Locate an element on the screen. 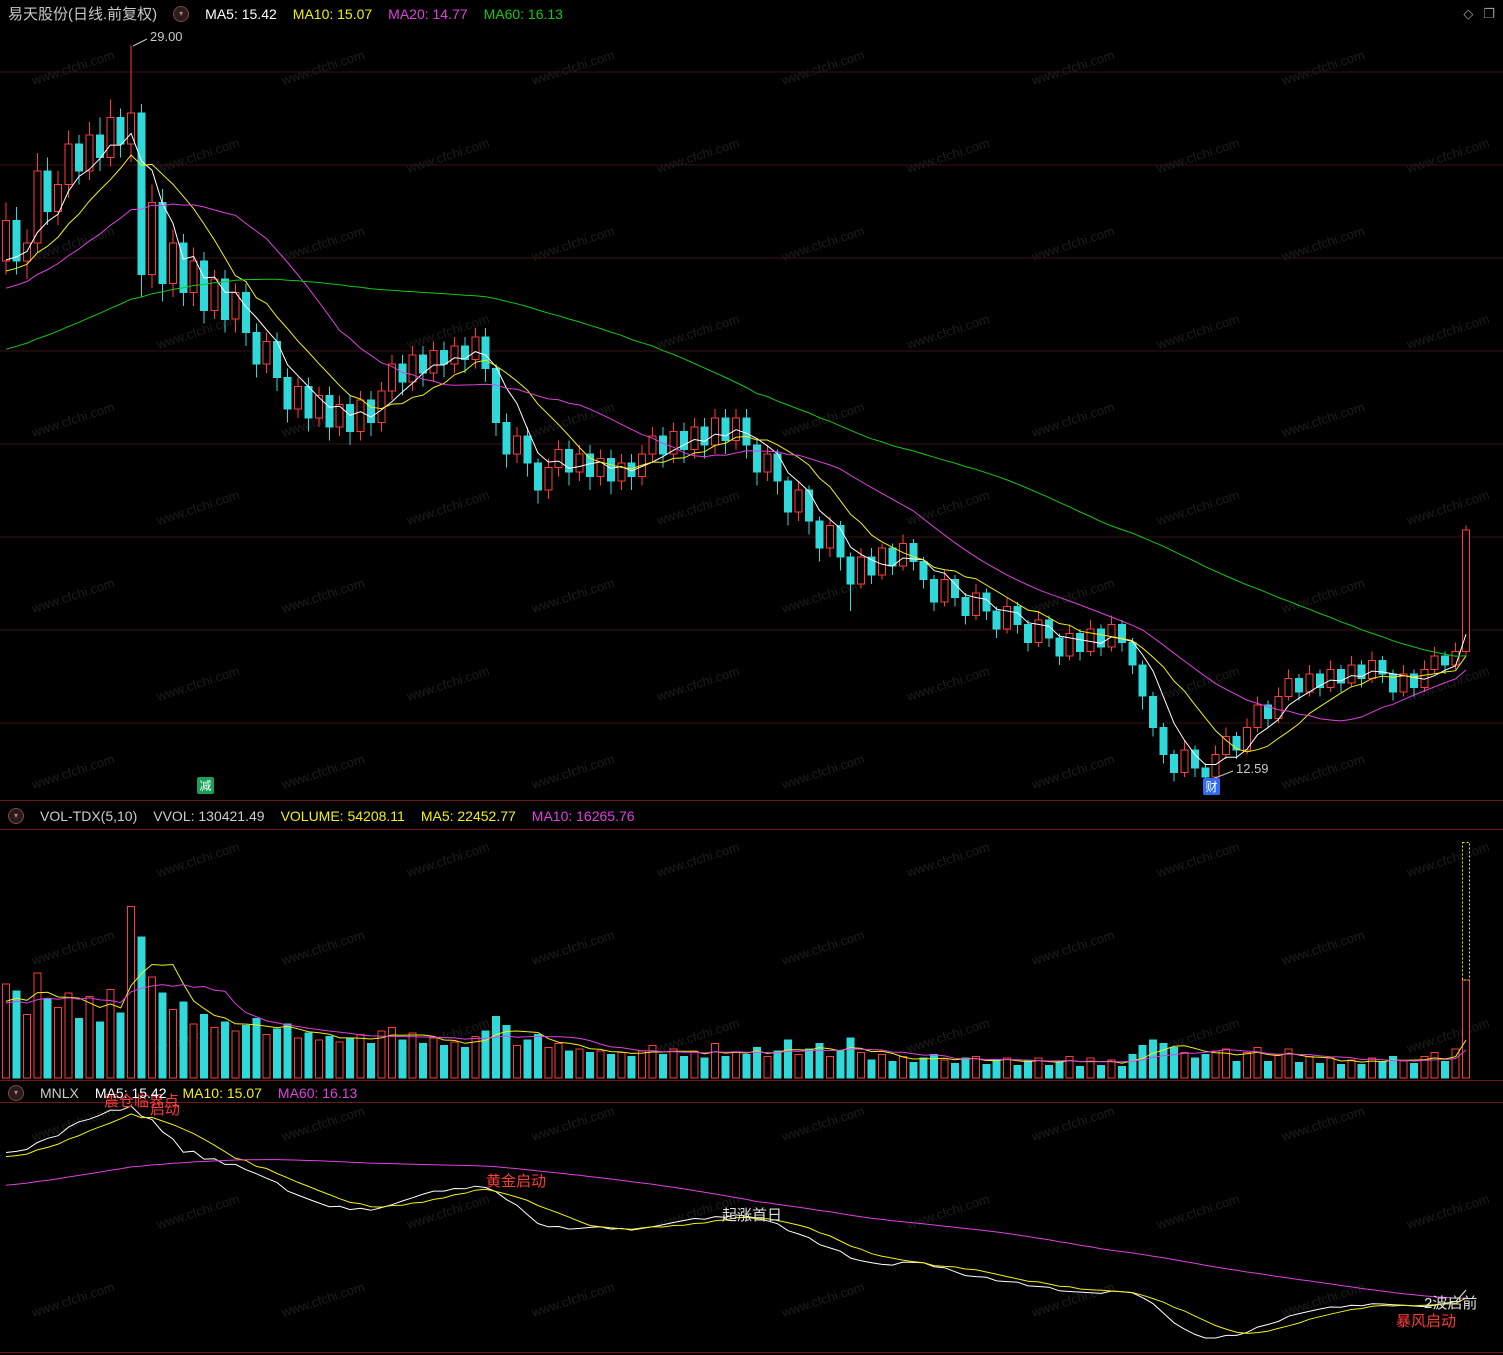 The width and height of the screenshot is (1503, 1355). mnlx-ma5-value: MA5: 15.42 is located at coordinates (130, 1092).